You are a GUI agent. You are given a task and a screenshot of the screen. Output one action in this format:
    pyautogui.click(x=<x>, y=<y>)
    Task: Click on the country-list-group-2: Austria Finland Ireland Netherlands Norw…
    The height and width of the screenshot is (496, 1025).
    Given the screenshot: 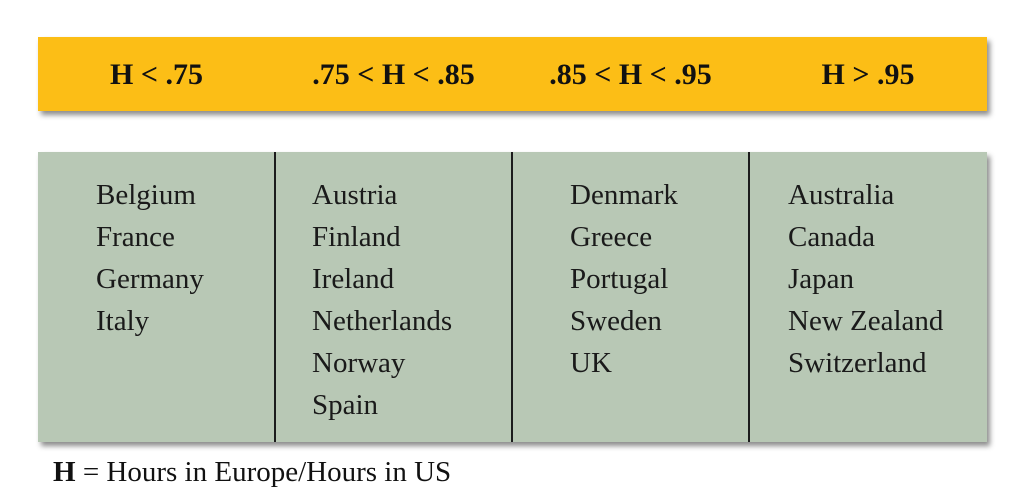 What is the action you would take?
    pyautogui.click(x=382, y=300)
    